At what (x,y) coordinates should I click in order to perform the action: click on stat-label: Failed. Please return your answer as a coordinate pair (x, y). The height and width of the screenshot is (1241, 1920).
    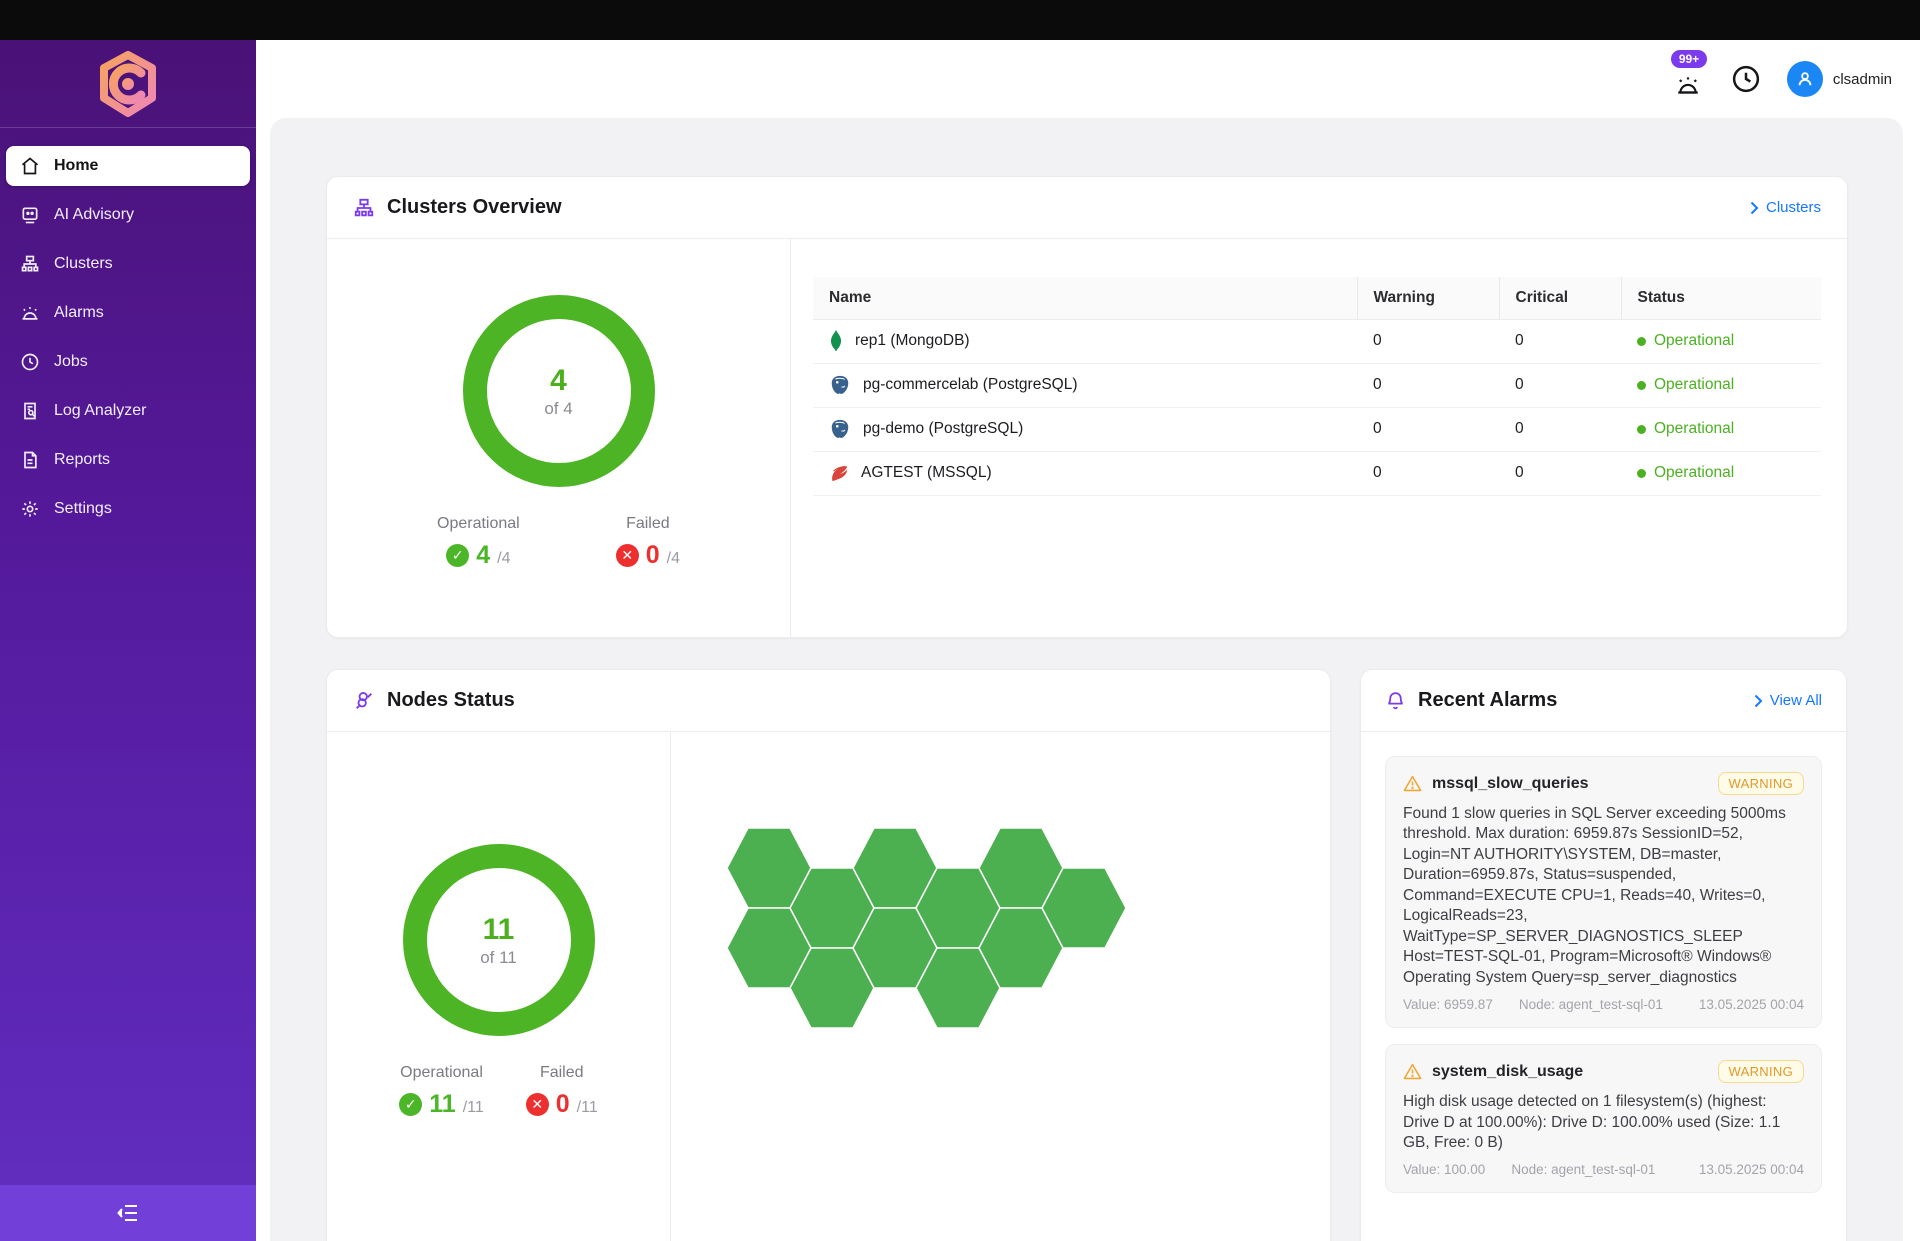
    Looking at the image, I should click on (648, 523).